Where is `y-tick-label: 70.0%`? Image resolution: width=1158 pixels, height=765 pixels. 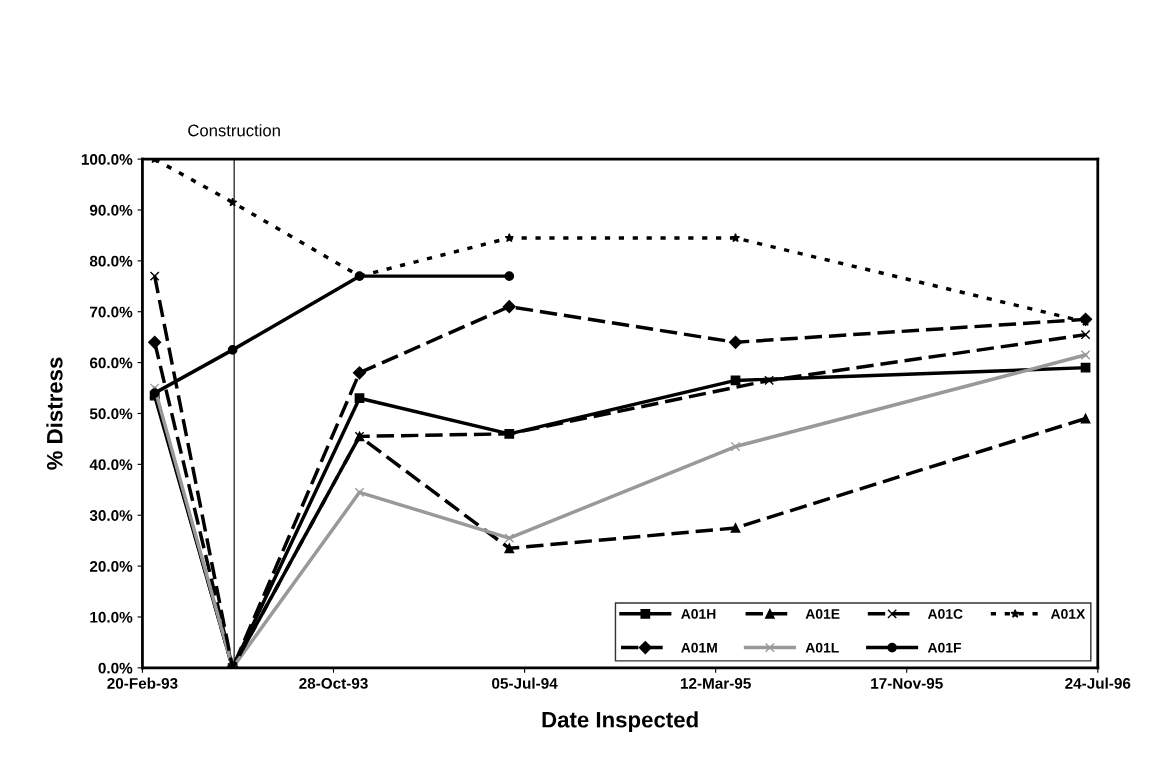 y-tick-label: 70.0% is located at coordinates (111, 312).